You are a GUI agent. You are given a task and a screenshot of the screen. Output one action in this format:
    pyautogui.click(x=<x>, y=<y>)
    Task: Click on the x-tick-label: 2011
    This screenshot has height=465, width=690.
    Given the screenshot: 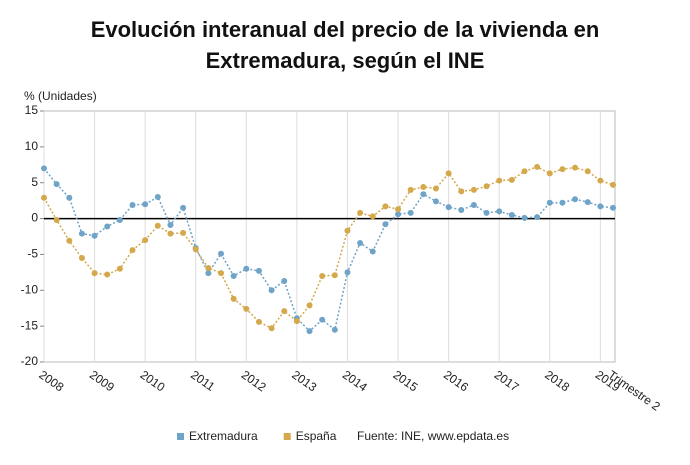 What is the action you would take?
    pyautogui.click(x=202, y=381)
    